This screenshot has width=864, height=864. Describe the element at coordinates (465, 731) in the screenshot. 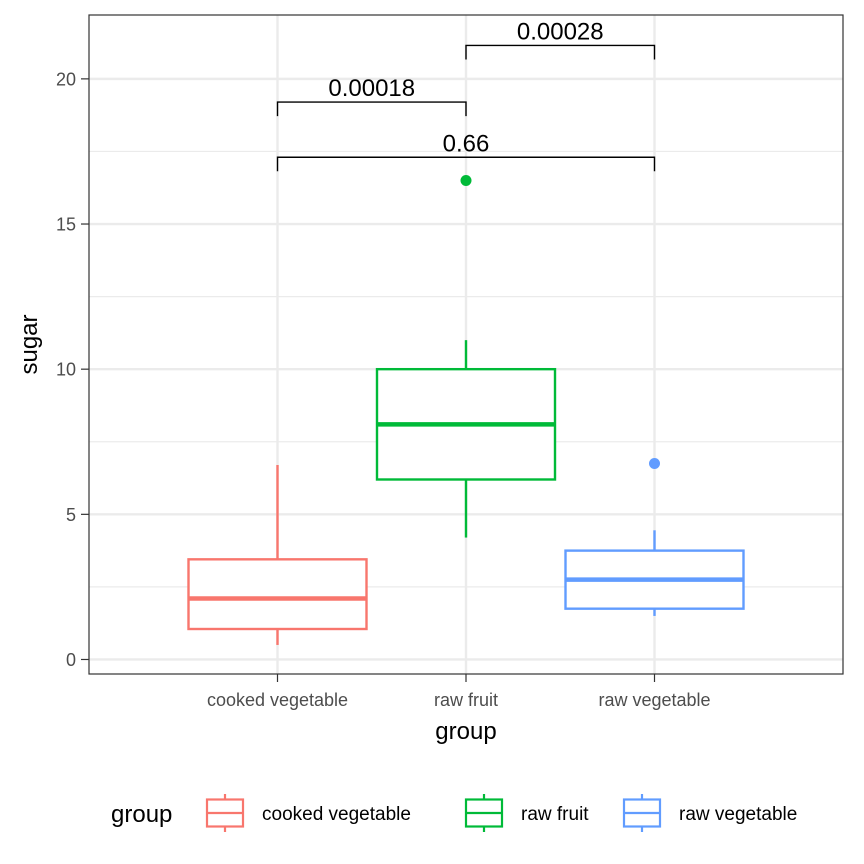

I see `x-axis-title: group` at that location.